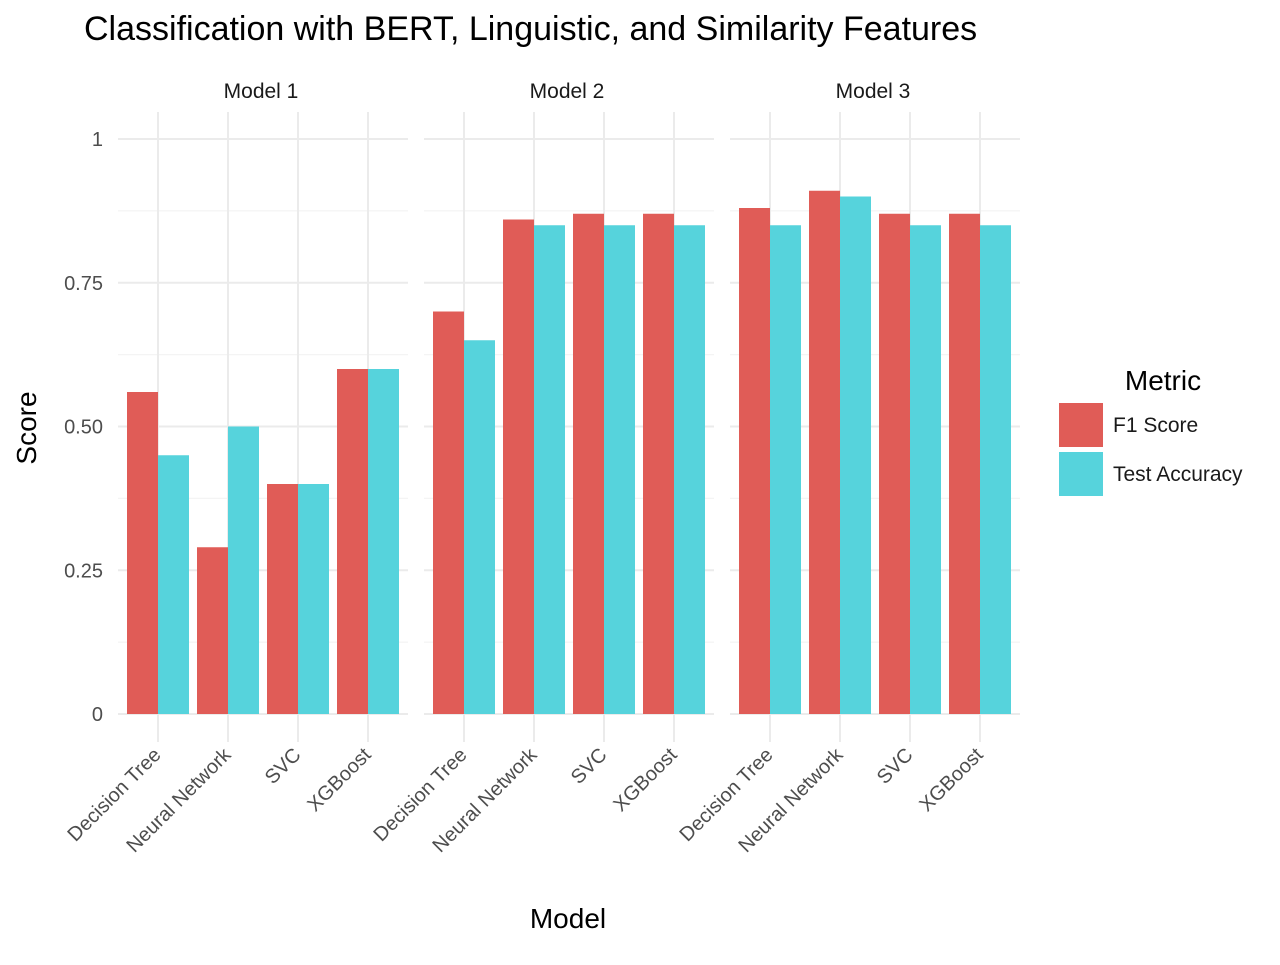  What do you see at coordinates (83, 428) in the screenshot?
I see `y-tick-label: 0.50` at bounding box center [83, 428].